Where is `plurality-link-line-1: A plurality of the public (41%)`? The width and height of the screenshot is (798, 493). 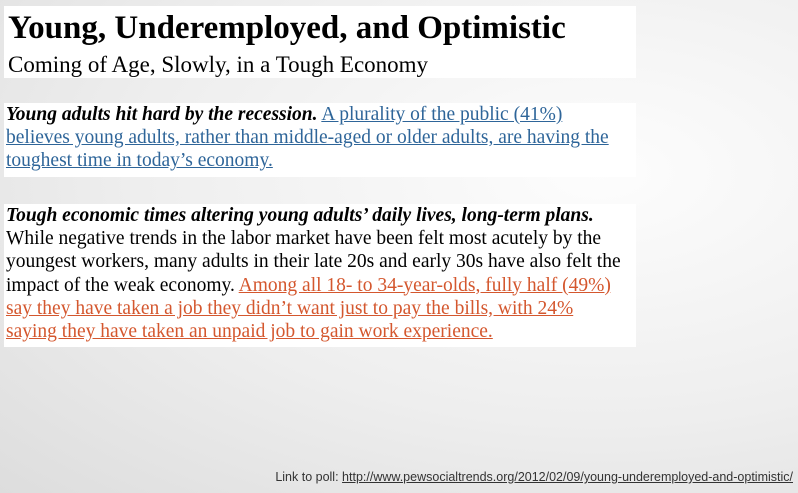 plurality-link-line-1: A plurality of the public (41%) is located at coordinates (442, 114).